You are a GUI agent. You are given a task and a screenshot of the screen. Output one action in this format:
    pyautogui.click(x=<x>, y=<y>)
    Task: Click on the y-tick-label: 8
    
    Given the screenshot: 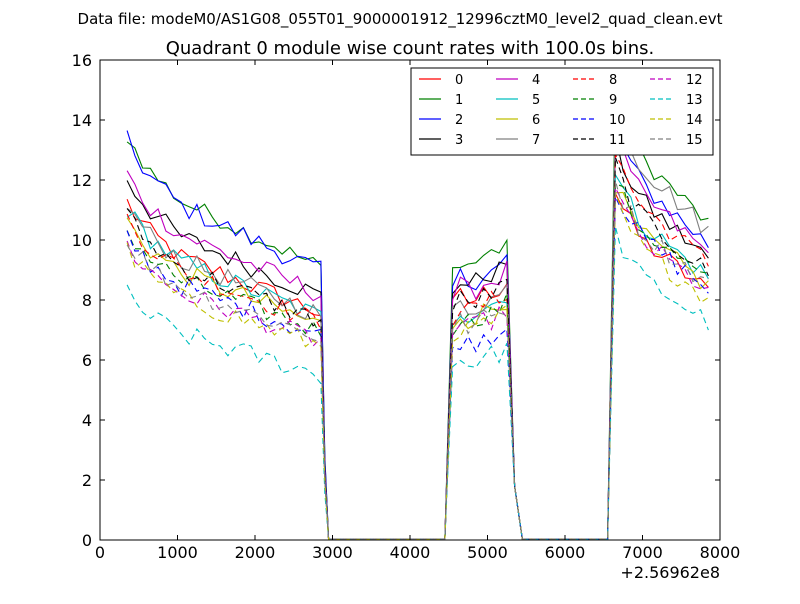 What is the action you would take?
    pyautogui.click(x=87, y=300)
    